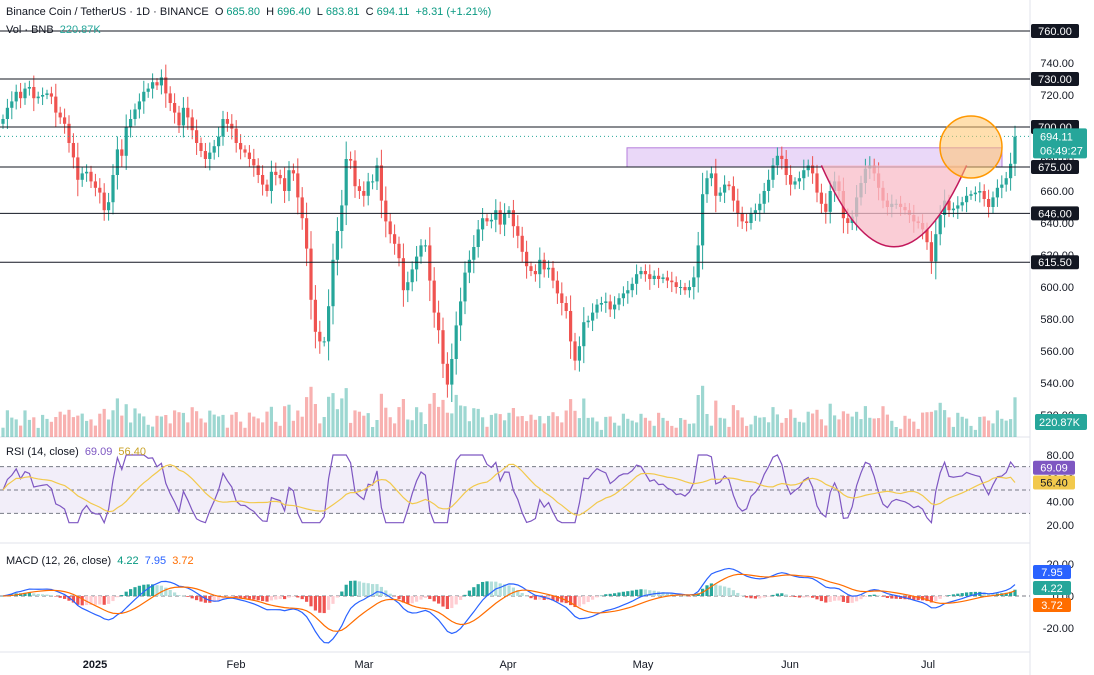 This screenshot has width=1094, height=675. I want to click on rsi-ma-value: 56.40, so click(132, 452).